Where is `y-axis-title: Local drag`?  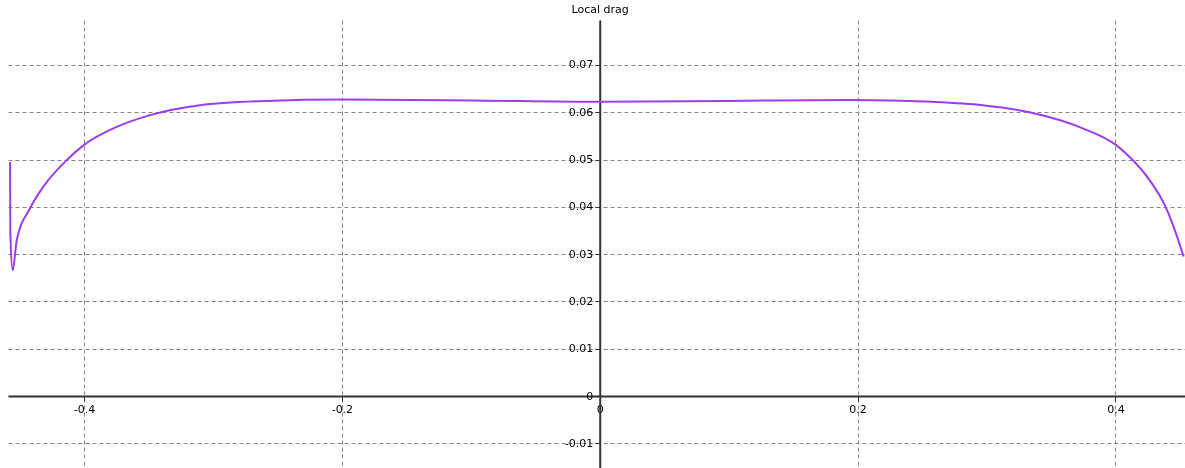
y-axis-title: Local drag is located at coordinates (600, 9).